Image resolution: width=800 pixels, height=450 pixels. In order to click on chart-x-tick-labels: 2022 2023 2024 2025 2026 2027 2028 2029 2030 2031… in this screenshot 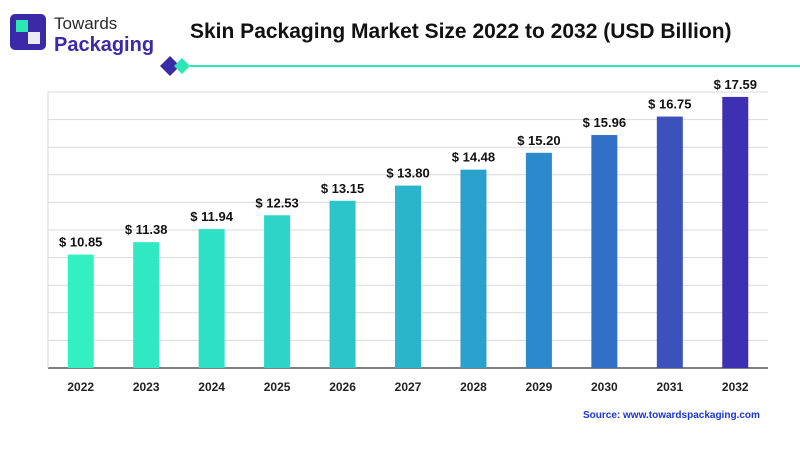, I will do `click(408, 387)`.